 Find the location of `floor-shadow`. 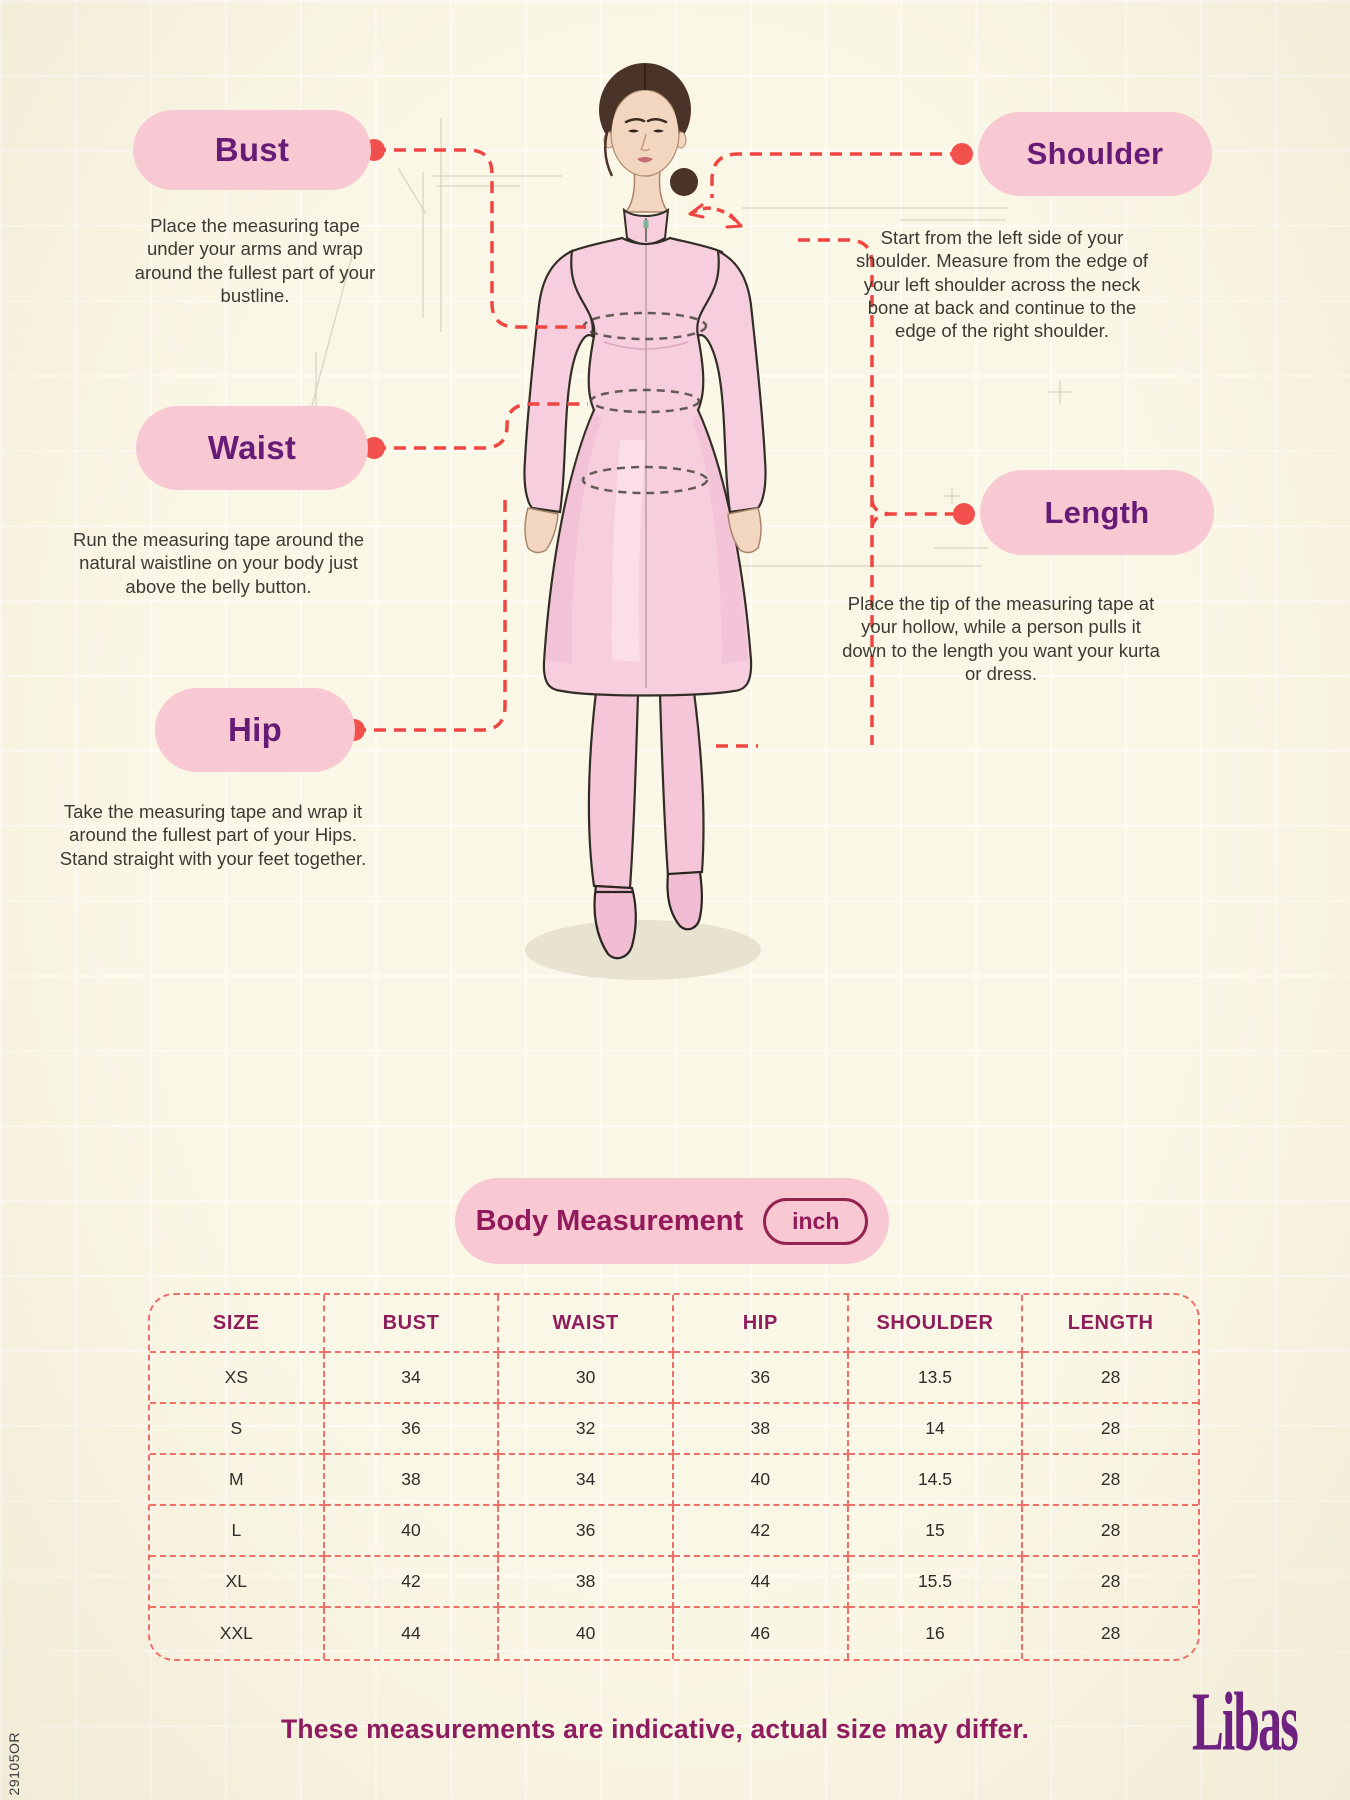

floor-shadow is located at coordinates (643, 950).